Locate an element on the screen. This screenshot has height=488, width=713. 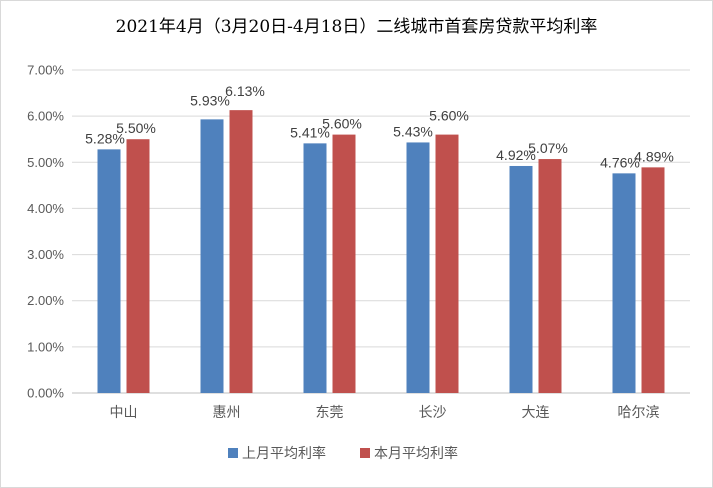
x-axis-categories: 中山 惠州 东莞 长沙 大连 哈尔滨 is located at coordinates (385, 413).